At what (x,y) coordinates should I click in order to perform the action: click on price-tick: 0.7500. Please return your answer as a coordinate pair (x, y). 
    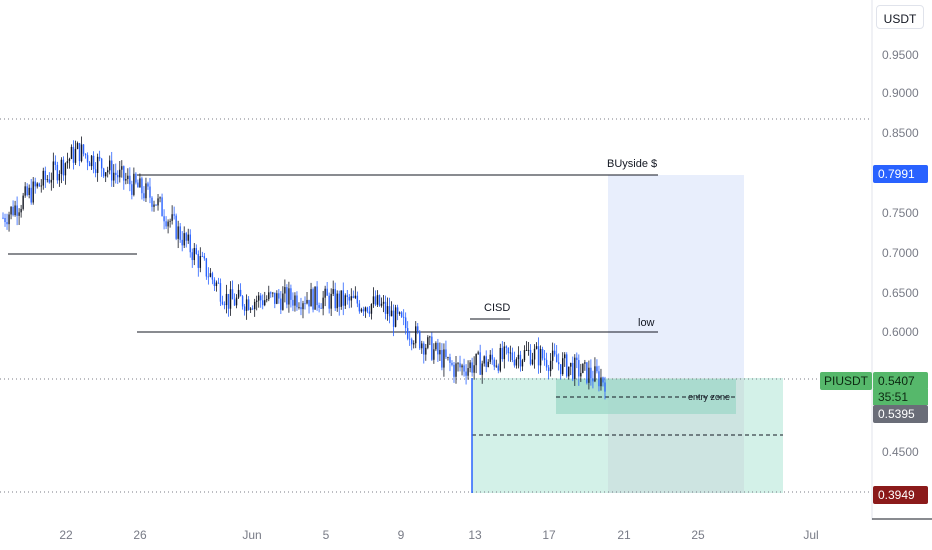
    Looking at the image, I should click on (900, 213).